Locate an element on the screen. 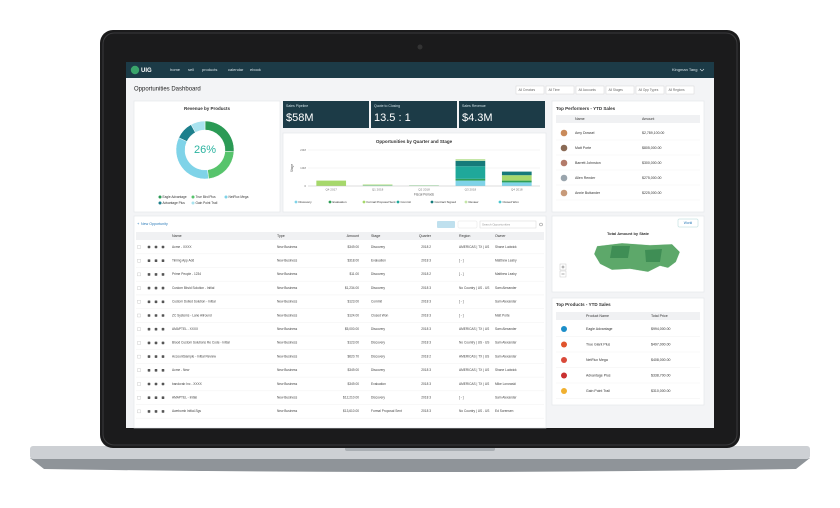 This screenshot has width=840, height=508. column-header: Name is located at coordinates (177, 236).